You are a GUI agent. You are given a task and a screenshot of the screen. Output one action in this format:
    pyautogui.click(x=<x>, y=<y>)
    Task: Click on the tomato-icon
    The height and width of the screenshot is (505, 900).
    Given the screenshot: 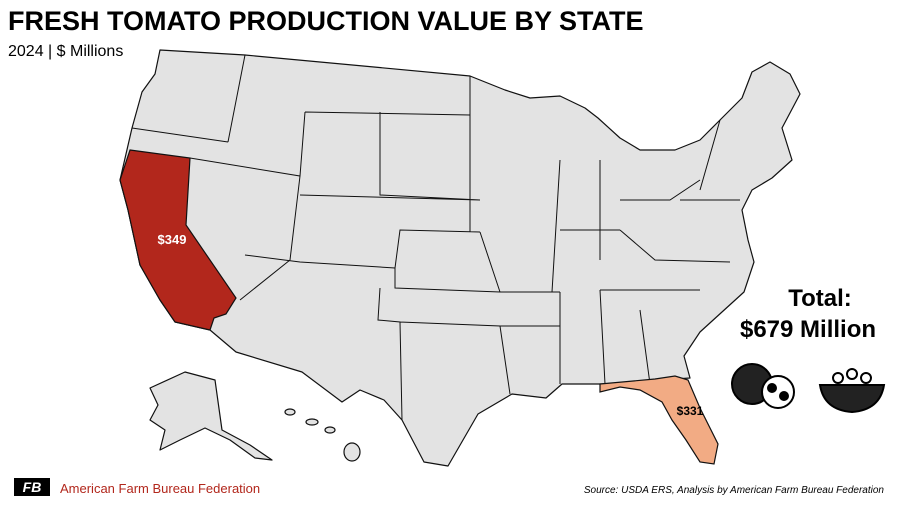 What is the action you would take?
    pyautogui.click(x=763, y=386)
    